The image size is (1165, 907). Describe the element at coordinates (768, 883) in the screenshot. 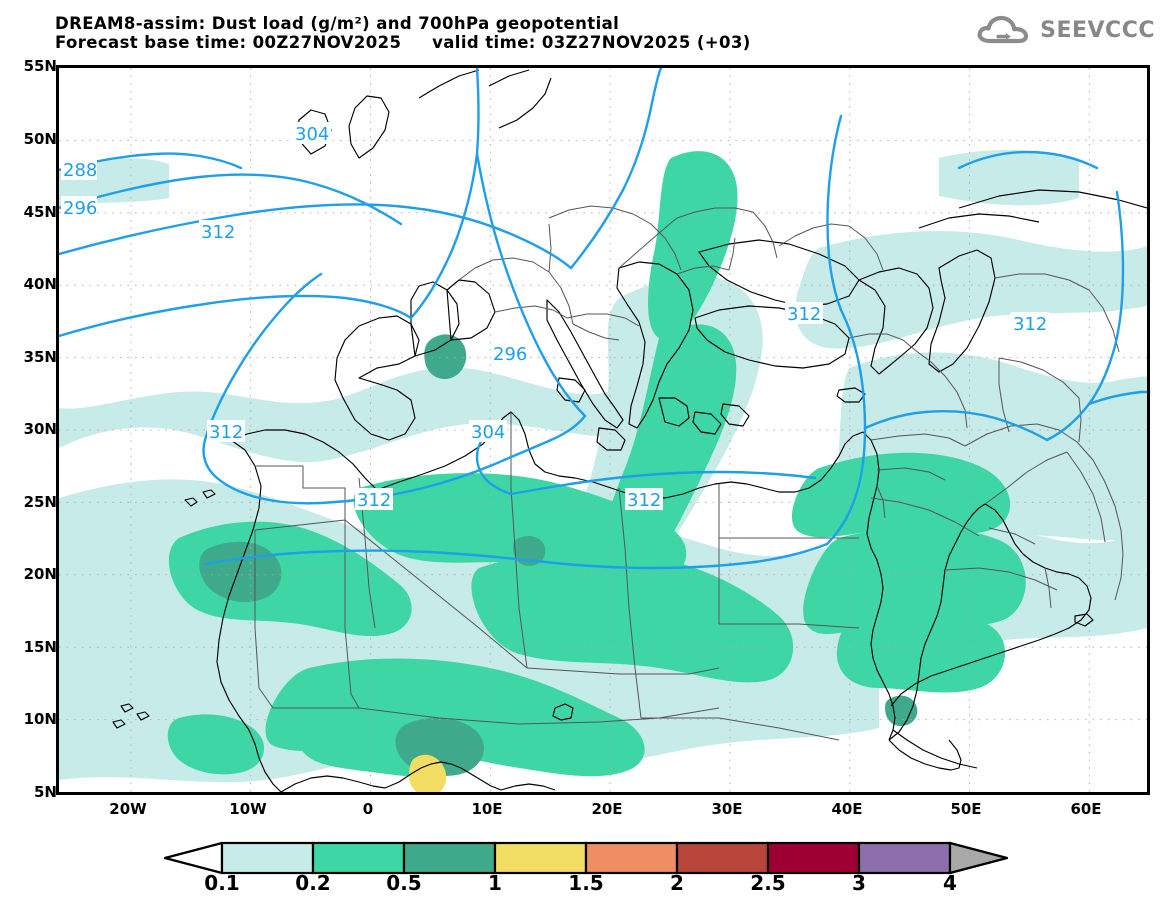

I see `colorbar-tick-2.5: 2.5` at that location.